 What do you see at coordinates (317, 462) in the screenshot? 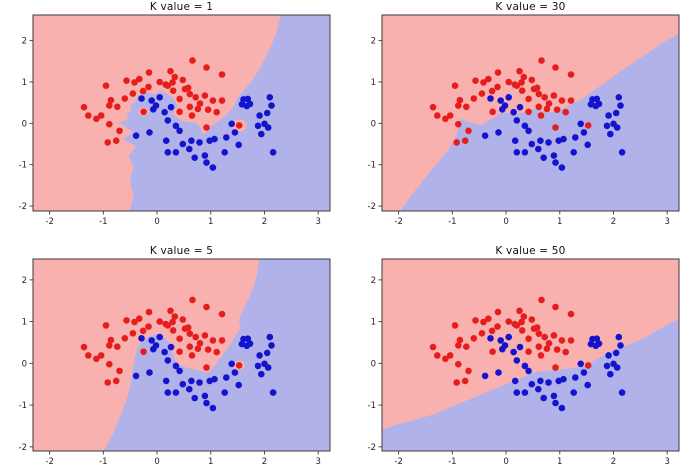
I see `x-tick-label: 3` at bounding box center [317, 462].